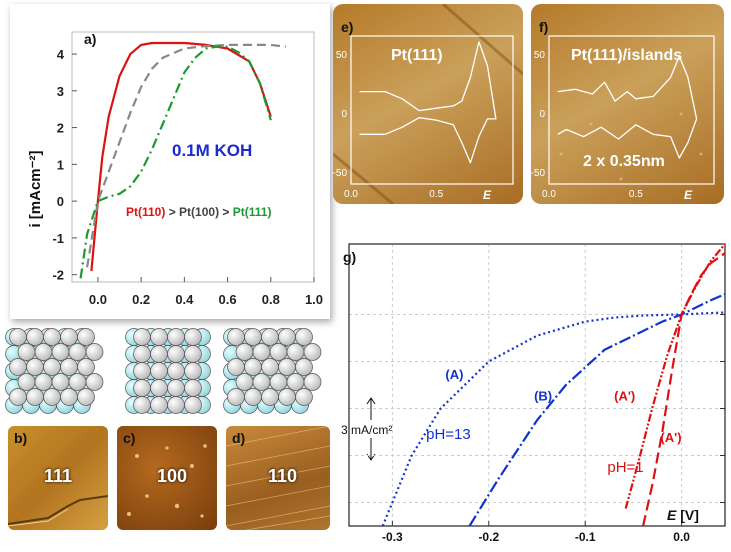 The image size is (731, 552). I want to click on panel-g-label: g), so click(349, 257).